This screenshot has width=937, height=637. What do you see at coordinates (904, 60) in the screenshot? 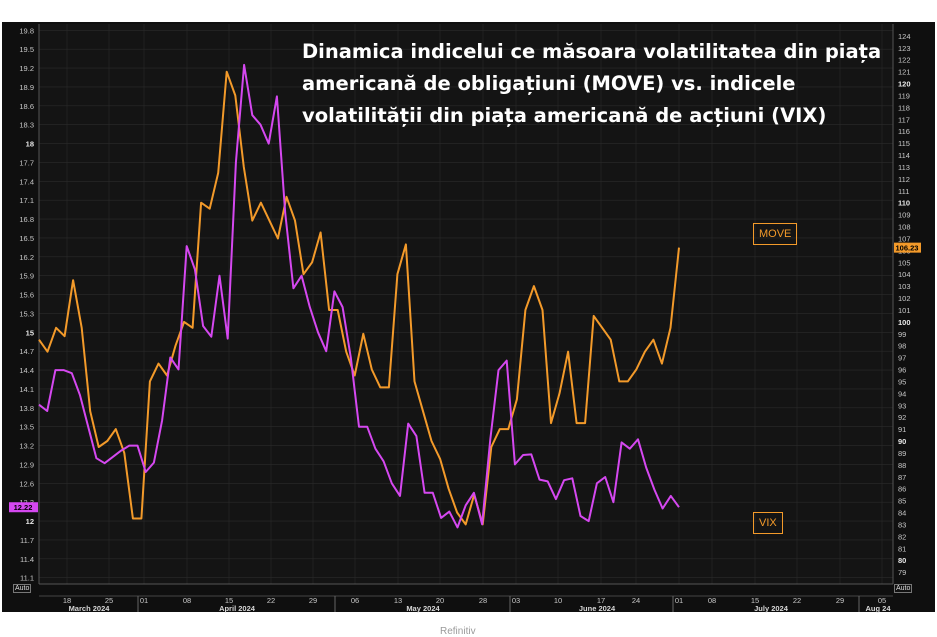
I see `right-tick-label: 122` at bounding box center [904, 60].